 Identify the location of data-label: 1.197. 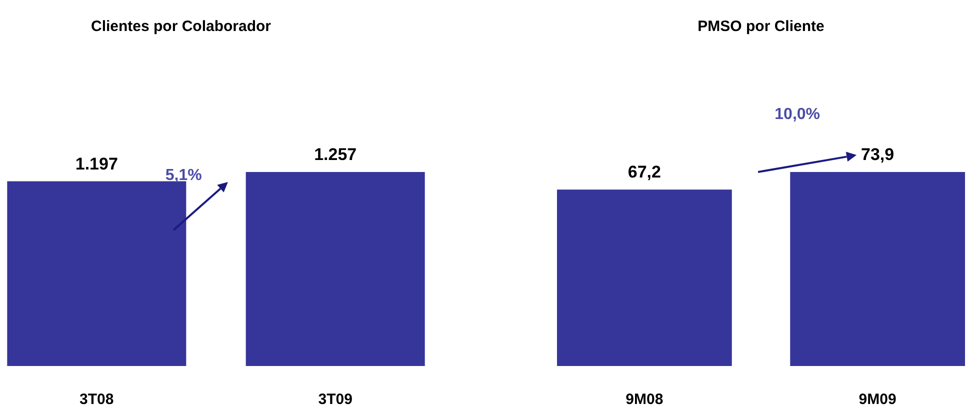
(96, 164).